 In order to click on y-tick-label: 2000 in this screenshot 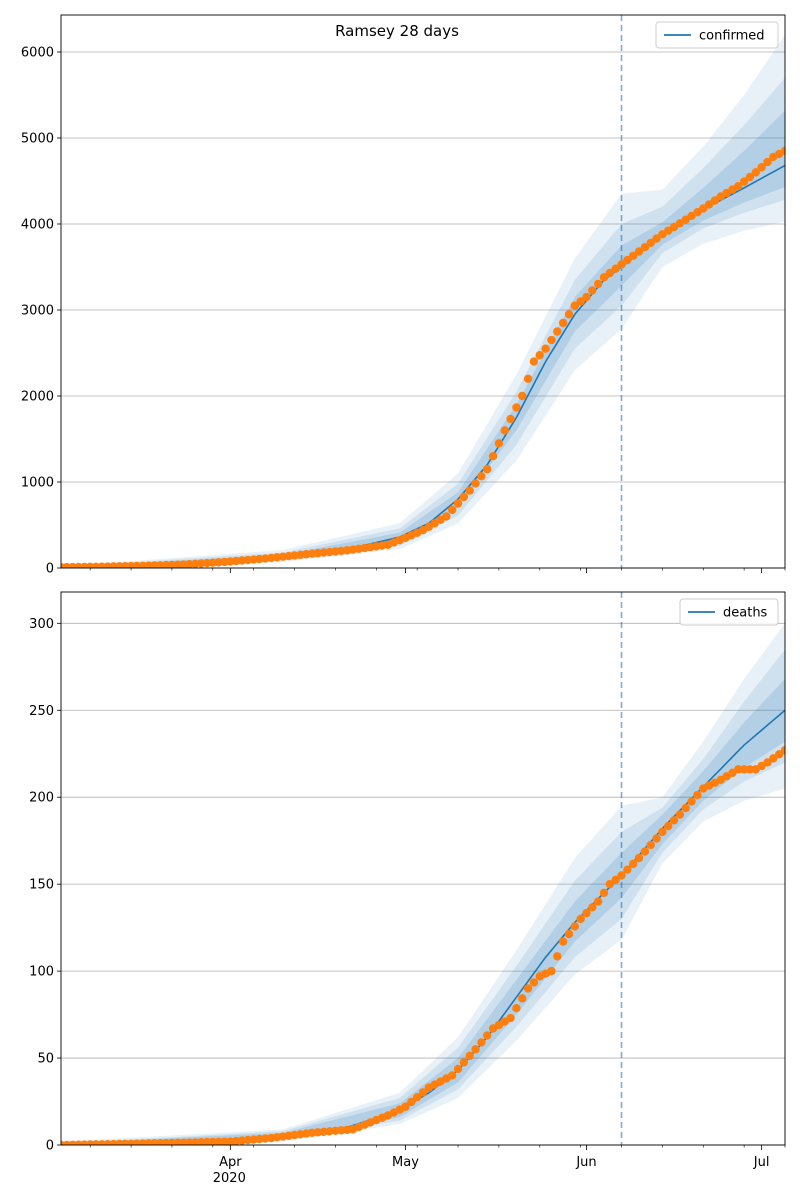, I will do `click(37, 396)`.